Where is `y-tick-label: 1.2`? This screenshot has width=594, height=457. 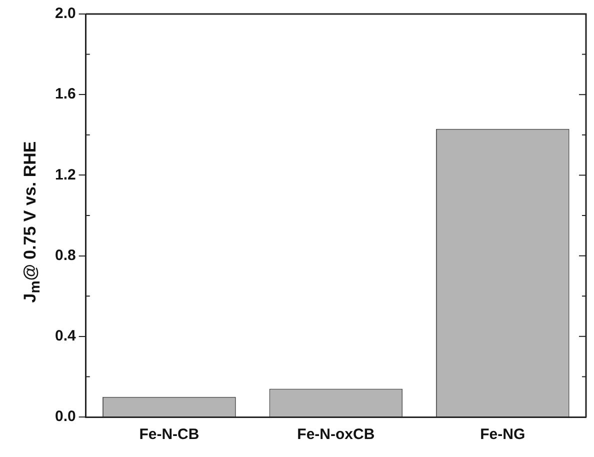
y-tick-label: 1.2 is located at coordinates (65, 175).